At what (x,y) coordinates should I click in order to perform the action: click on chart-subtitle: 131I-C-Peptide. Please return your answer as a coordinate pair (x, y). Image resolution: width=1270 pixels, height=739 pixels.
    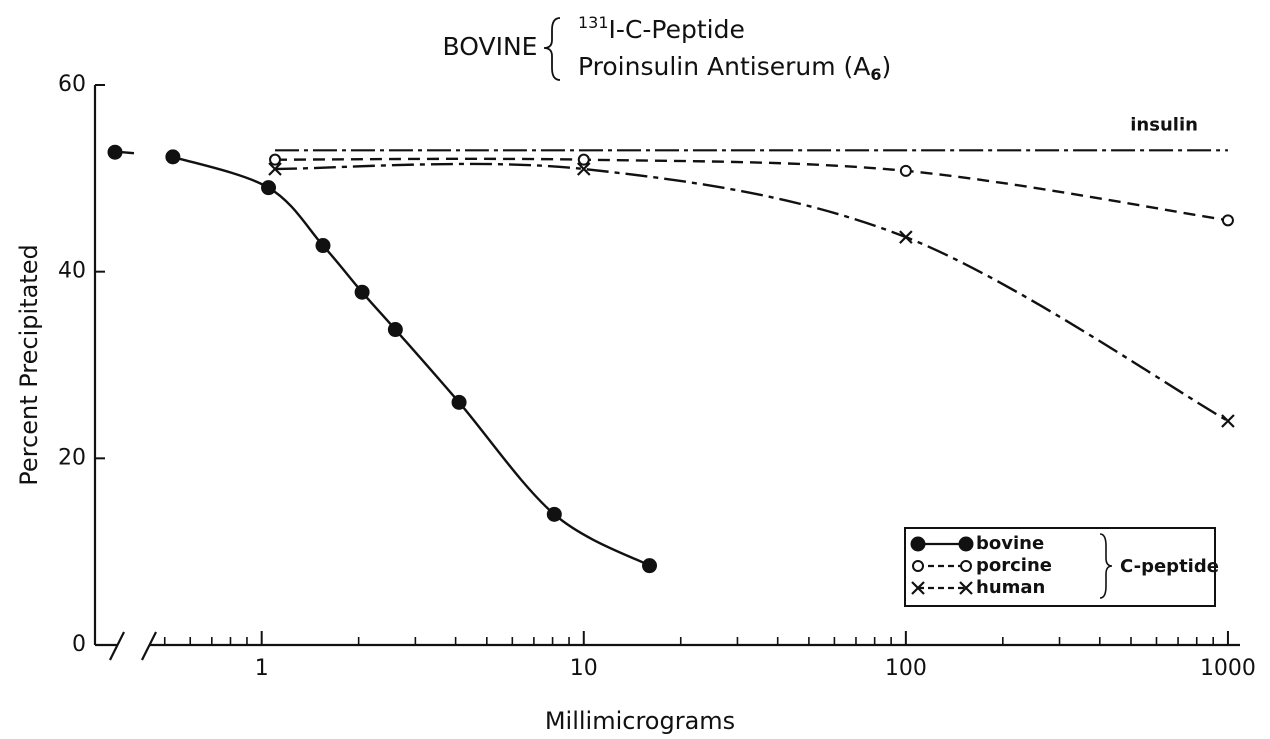
    Looking at the image, I should click on (661, 29).